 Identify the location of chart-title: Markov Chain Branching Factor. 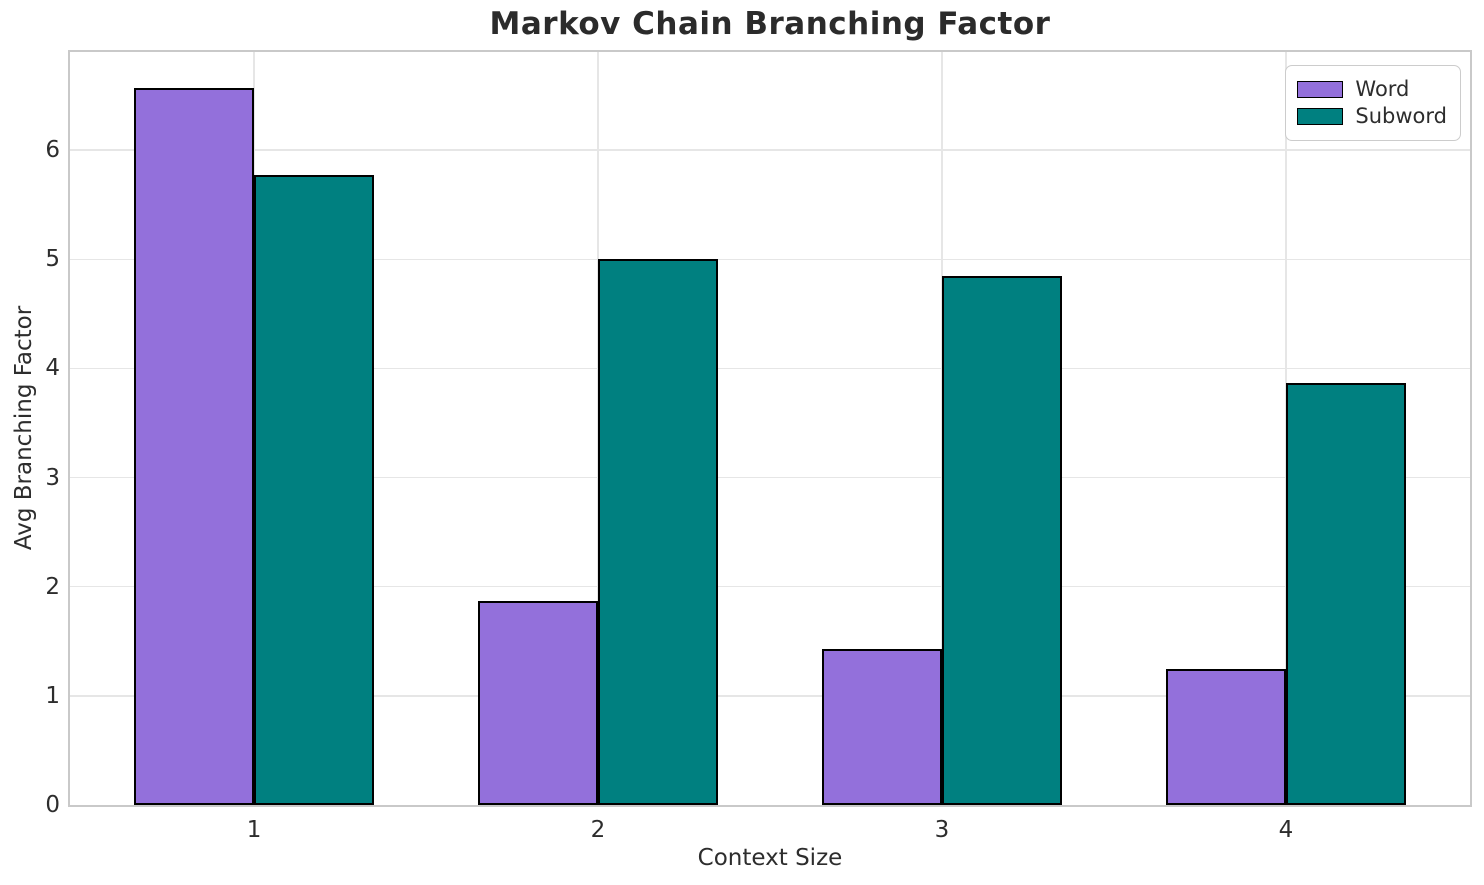
(770, 24).